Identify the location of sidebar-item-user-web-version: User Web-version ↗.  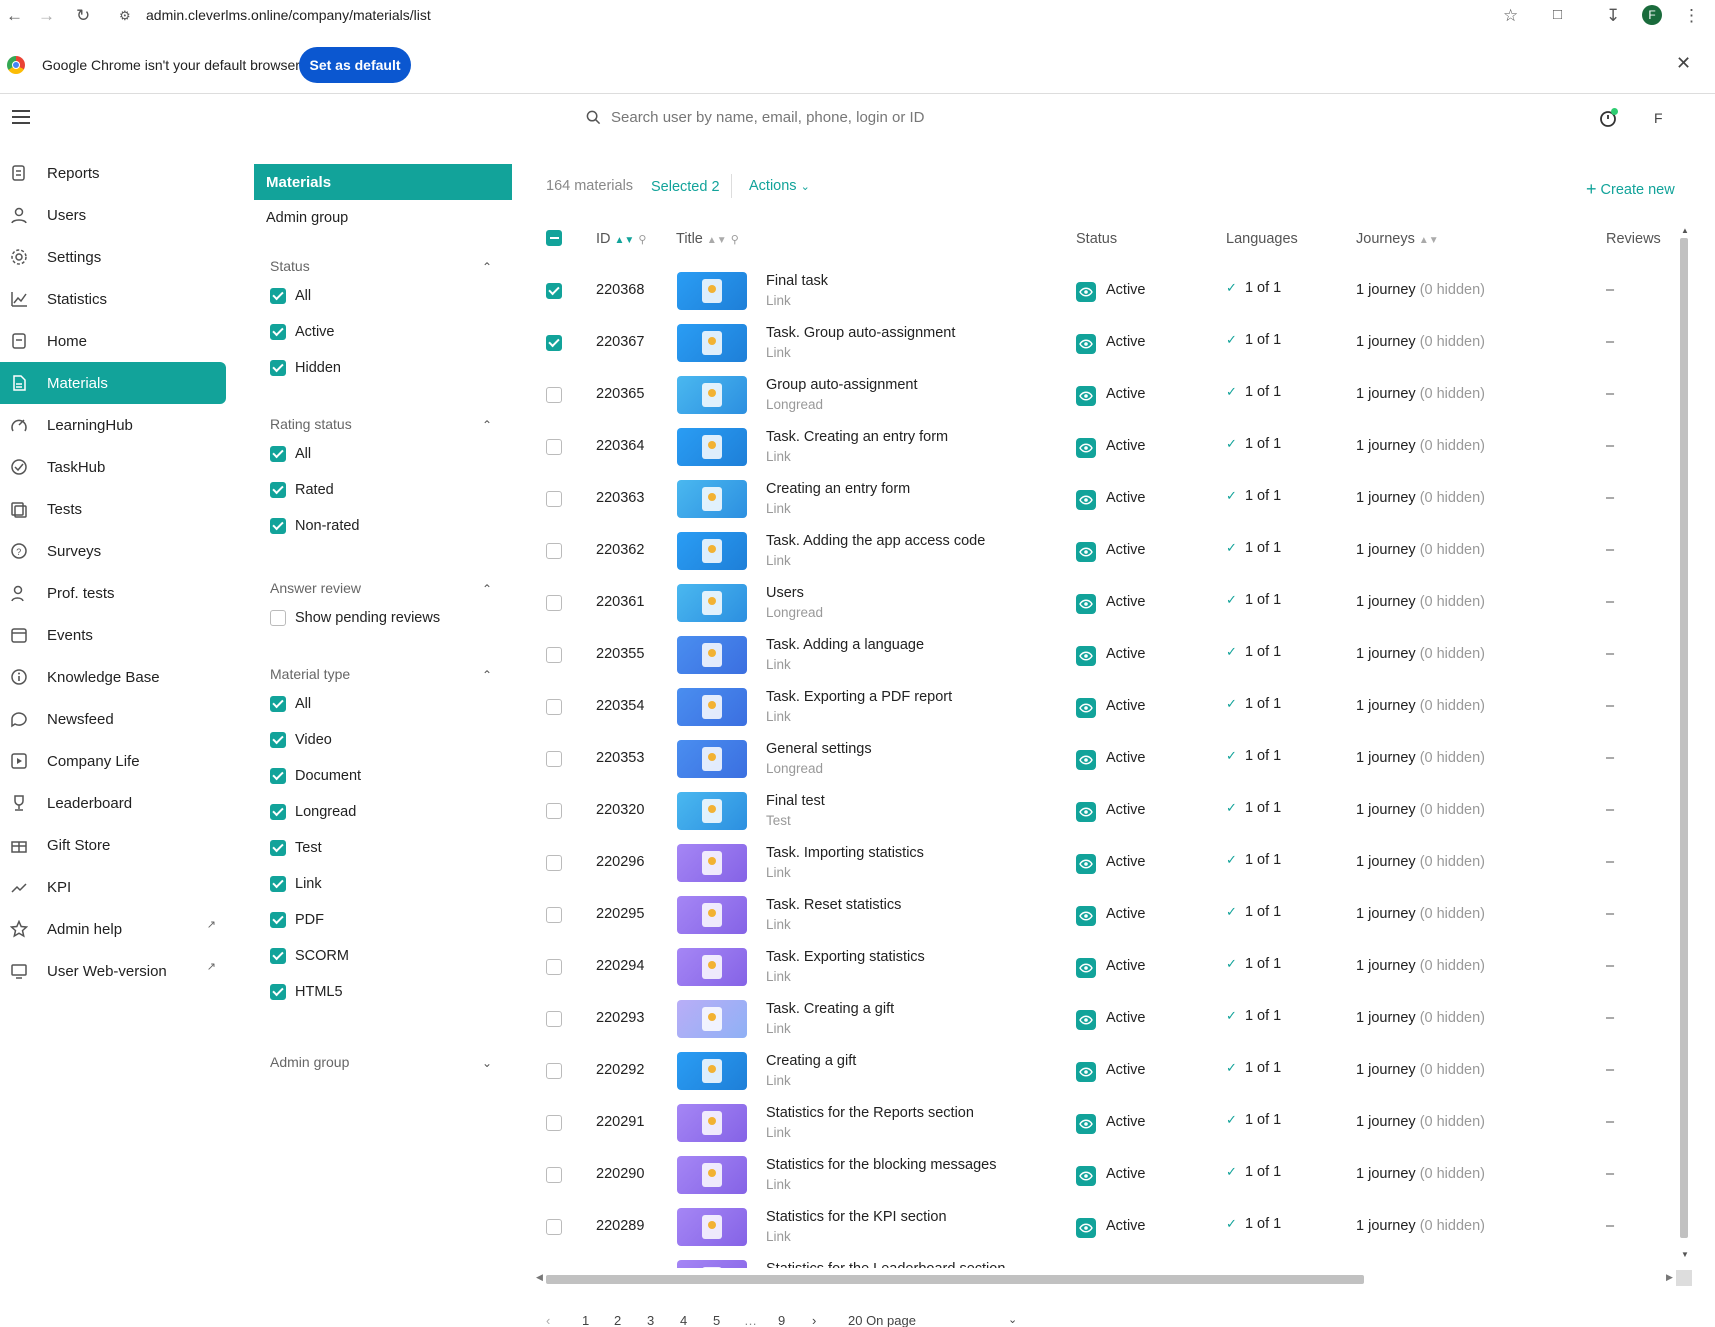
(115, 971).